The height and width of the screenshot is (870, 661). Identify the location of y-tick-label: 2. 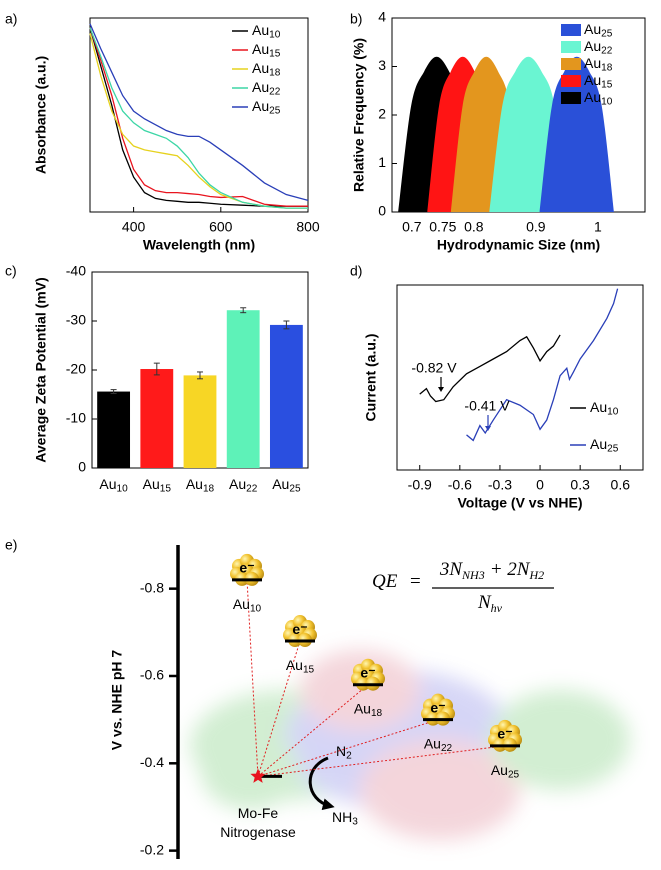
(382, 114).